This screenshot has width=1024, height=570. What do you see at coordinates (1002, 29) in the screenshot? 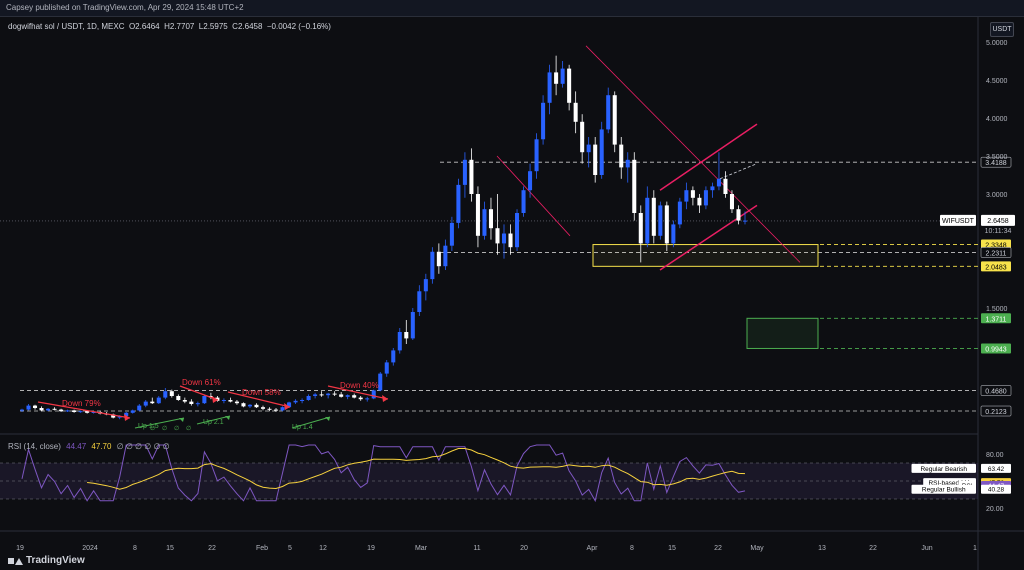
I see `currency-button: USDT` at bounding box center [1002, 29].